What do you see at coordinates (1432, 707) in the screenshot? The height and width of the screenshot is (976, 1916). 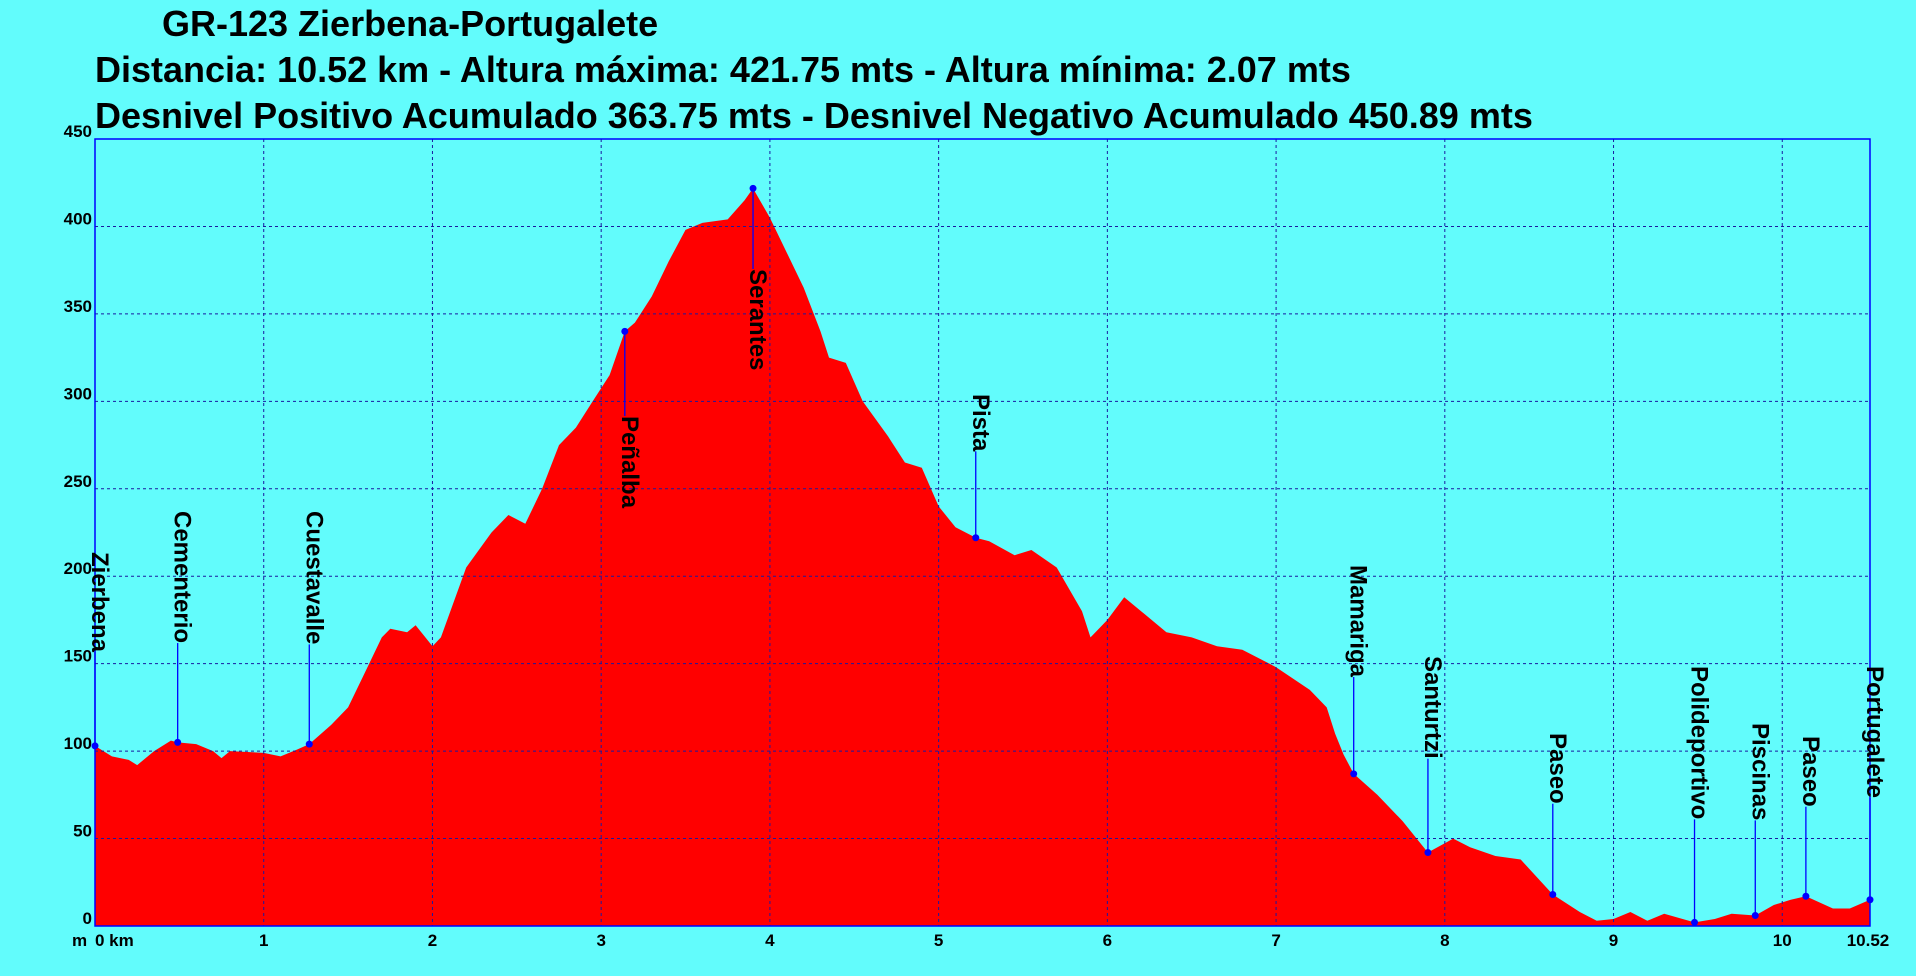 I see `waypoint-label: Santurtzi` at bounding box center [1432, 707].